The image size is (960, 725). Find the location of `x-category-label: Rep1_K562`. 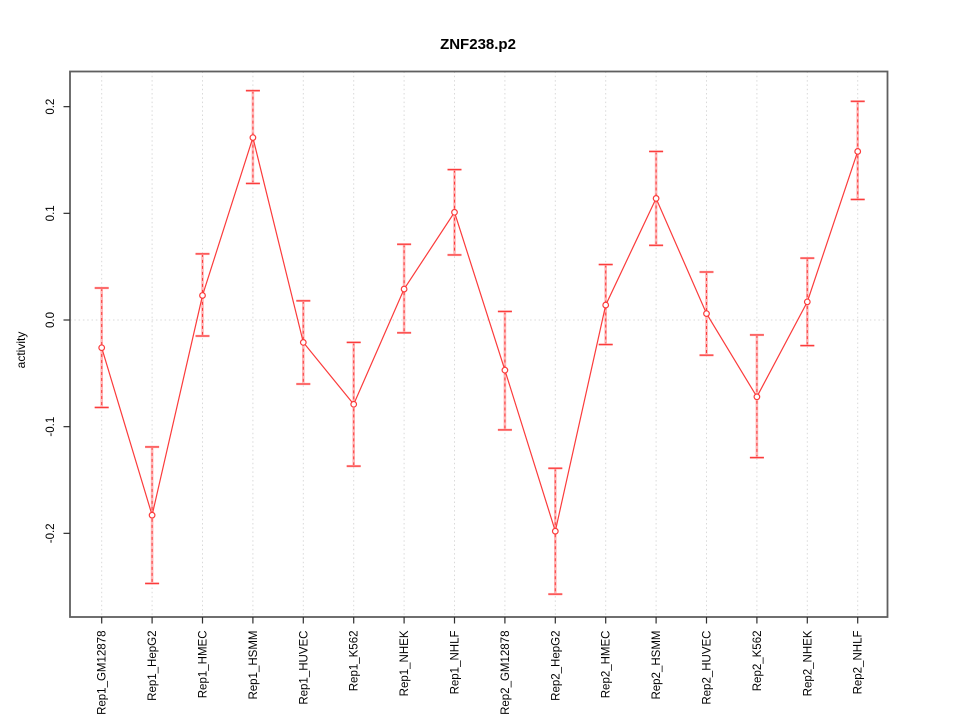

x-category-label: Rep1_K562 is located at coordinates (355, 661).